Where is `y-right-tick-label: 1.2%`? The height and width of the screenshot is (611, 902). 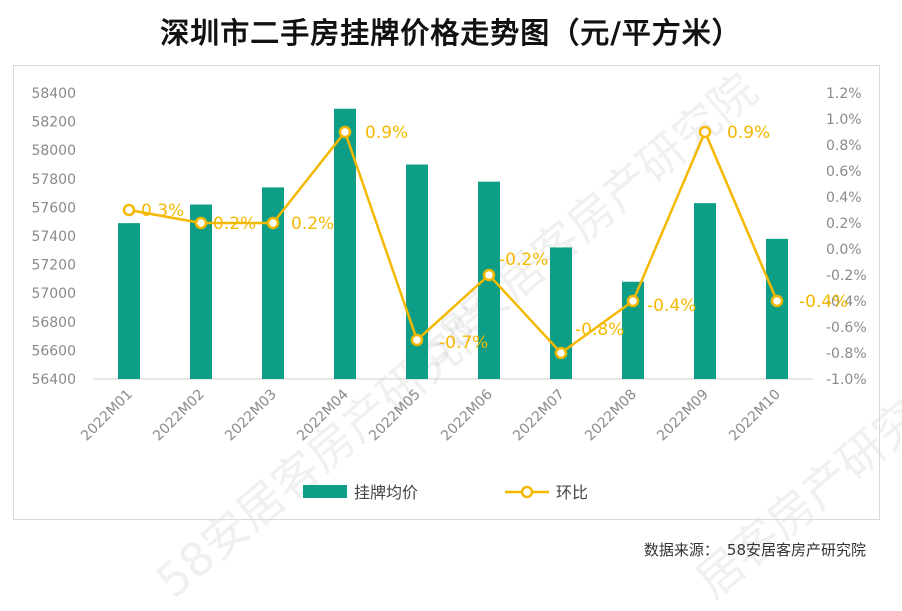 y-right-tick-label: 1.2% is located at coordinates (844, 94).